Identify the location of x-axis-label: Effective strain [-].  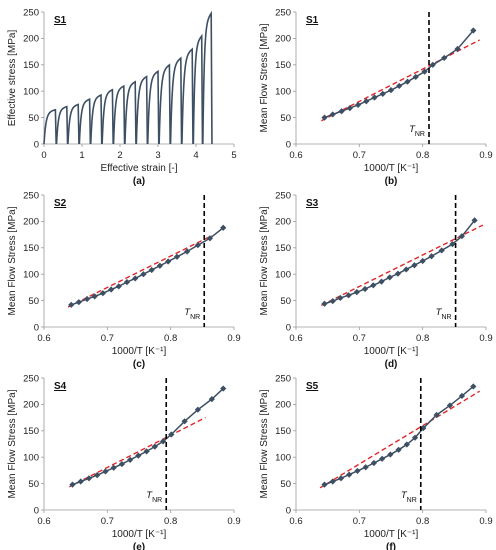
(138, 168).